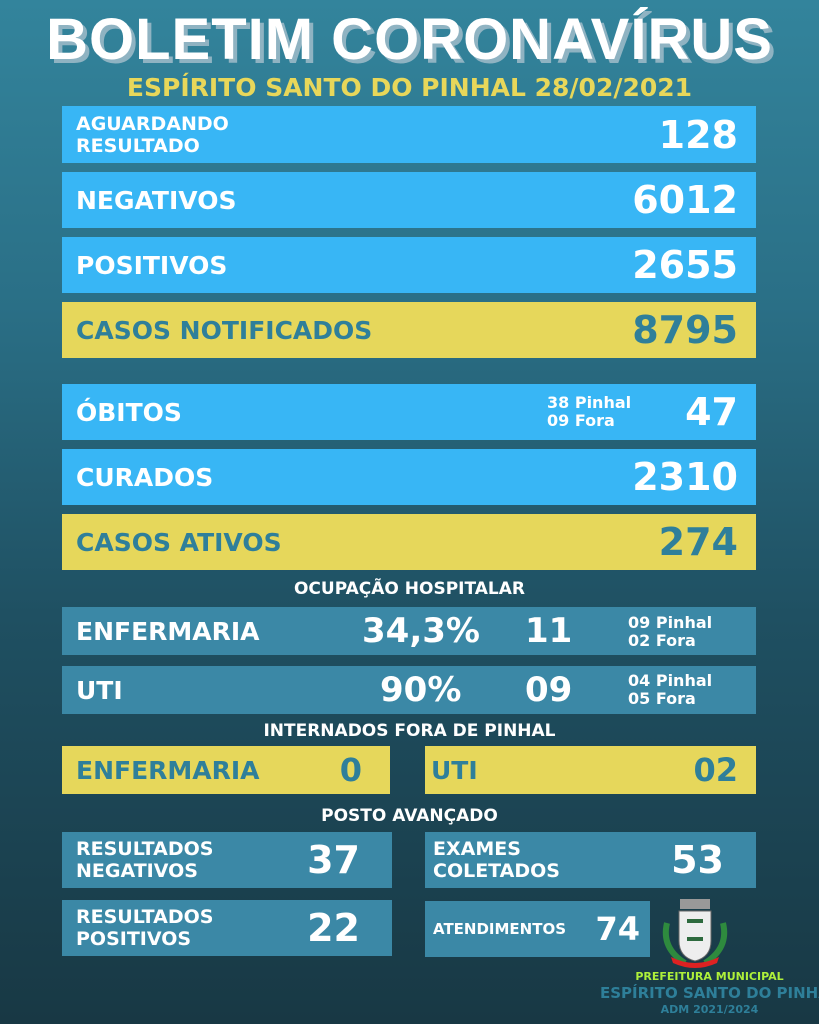 The width and height of the screenshot is (819, 1024). What do you see at coordinates (698, 542) in the screenshot?
I see `ativos-value: 274` at bounding box center [698, 542].